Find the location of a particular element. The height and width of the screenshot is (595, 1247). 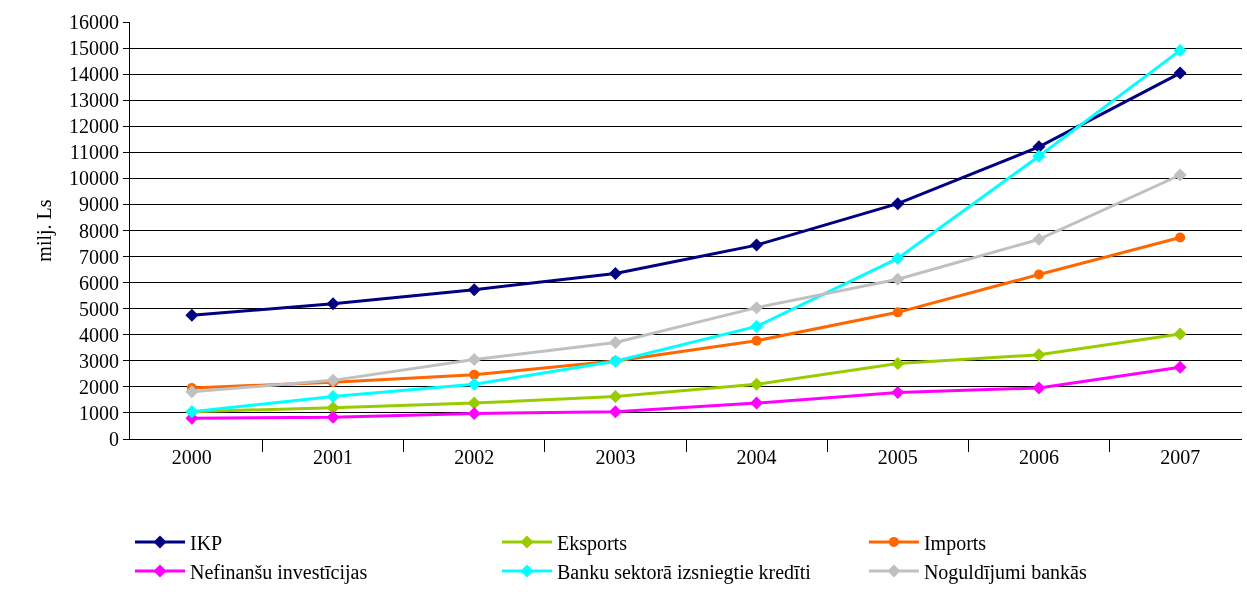

y-tick-label: 8000 is located at coordinates (99, 230).